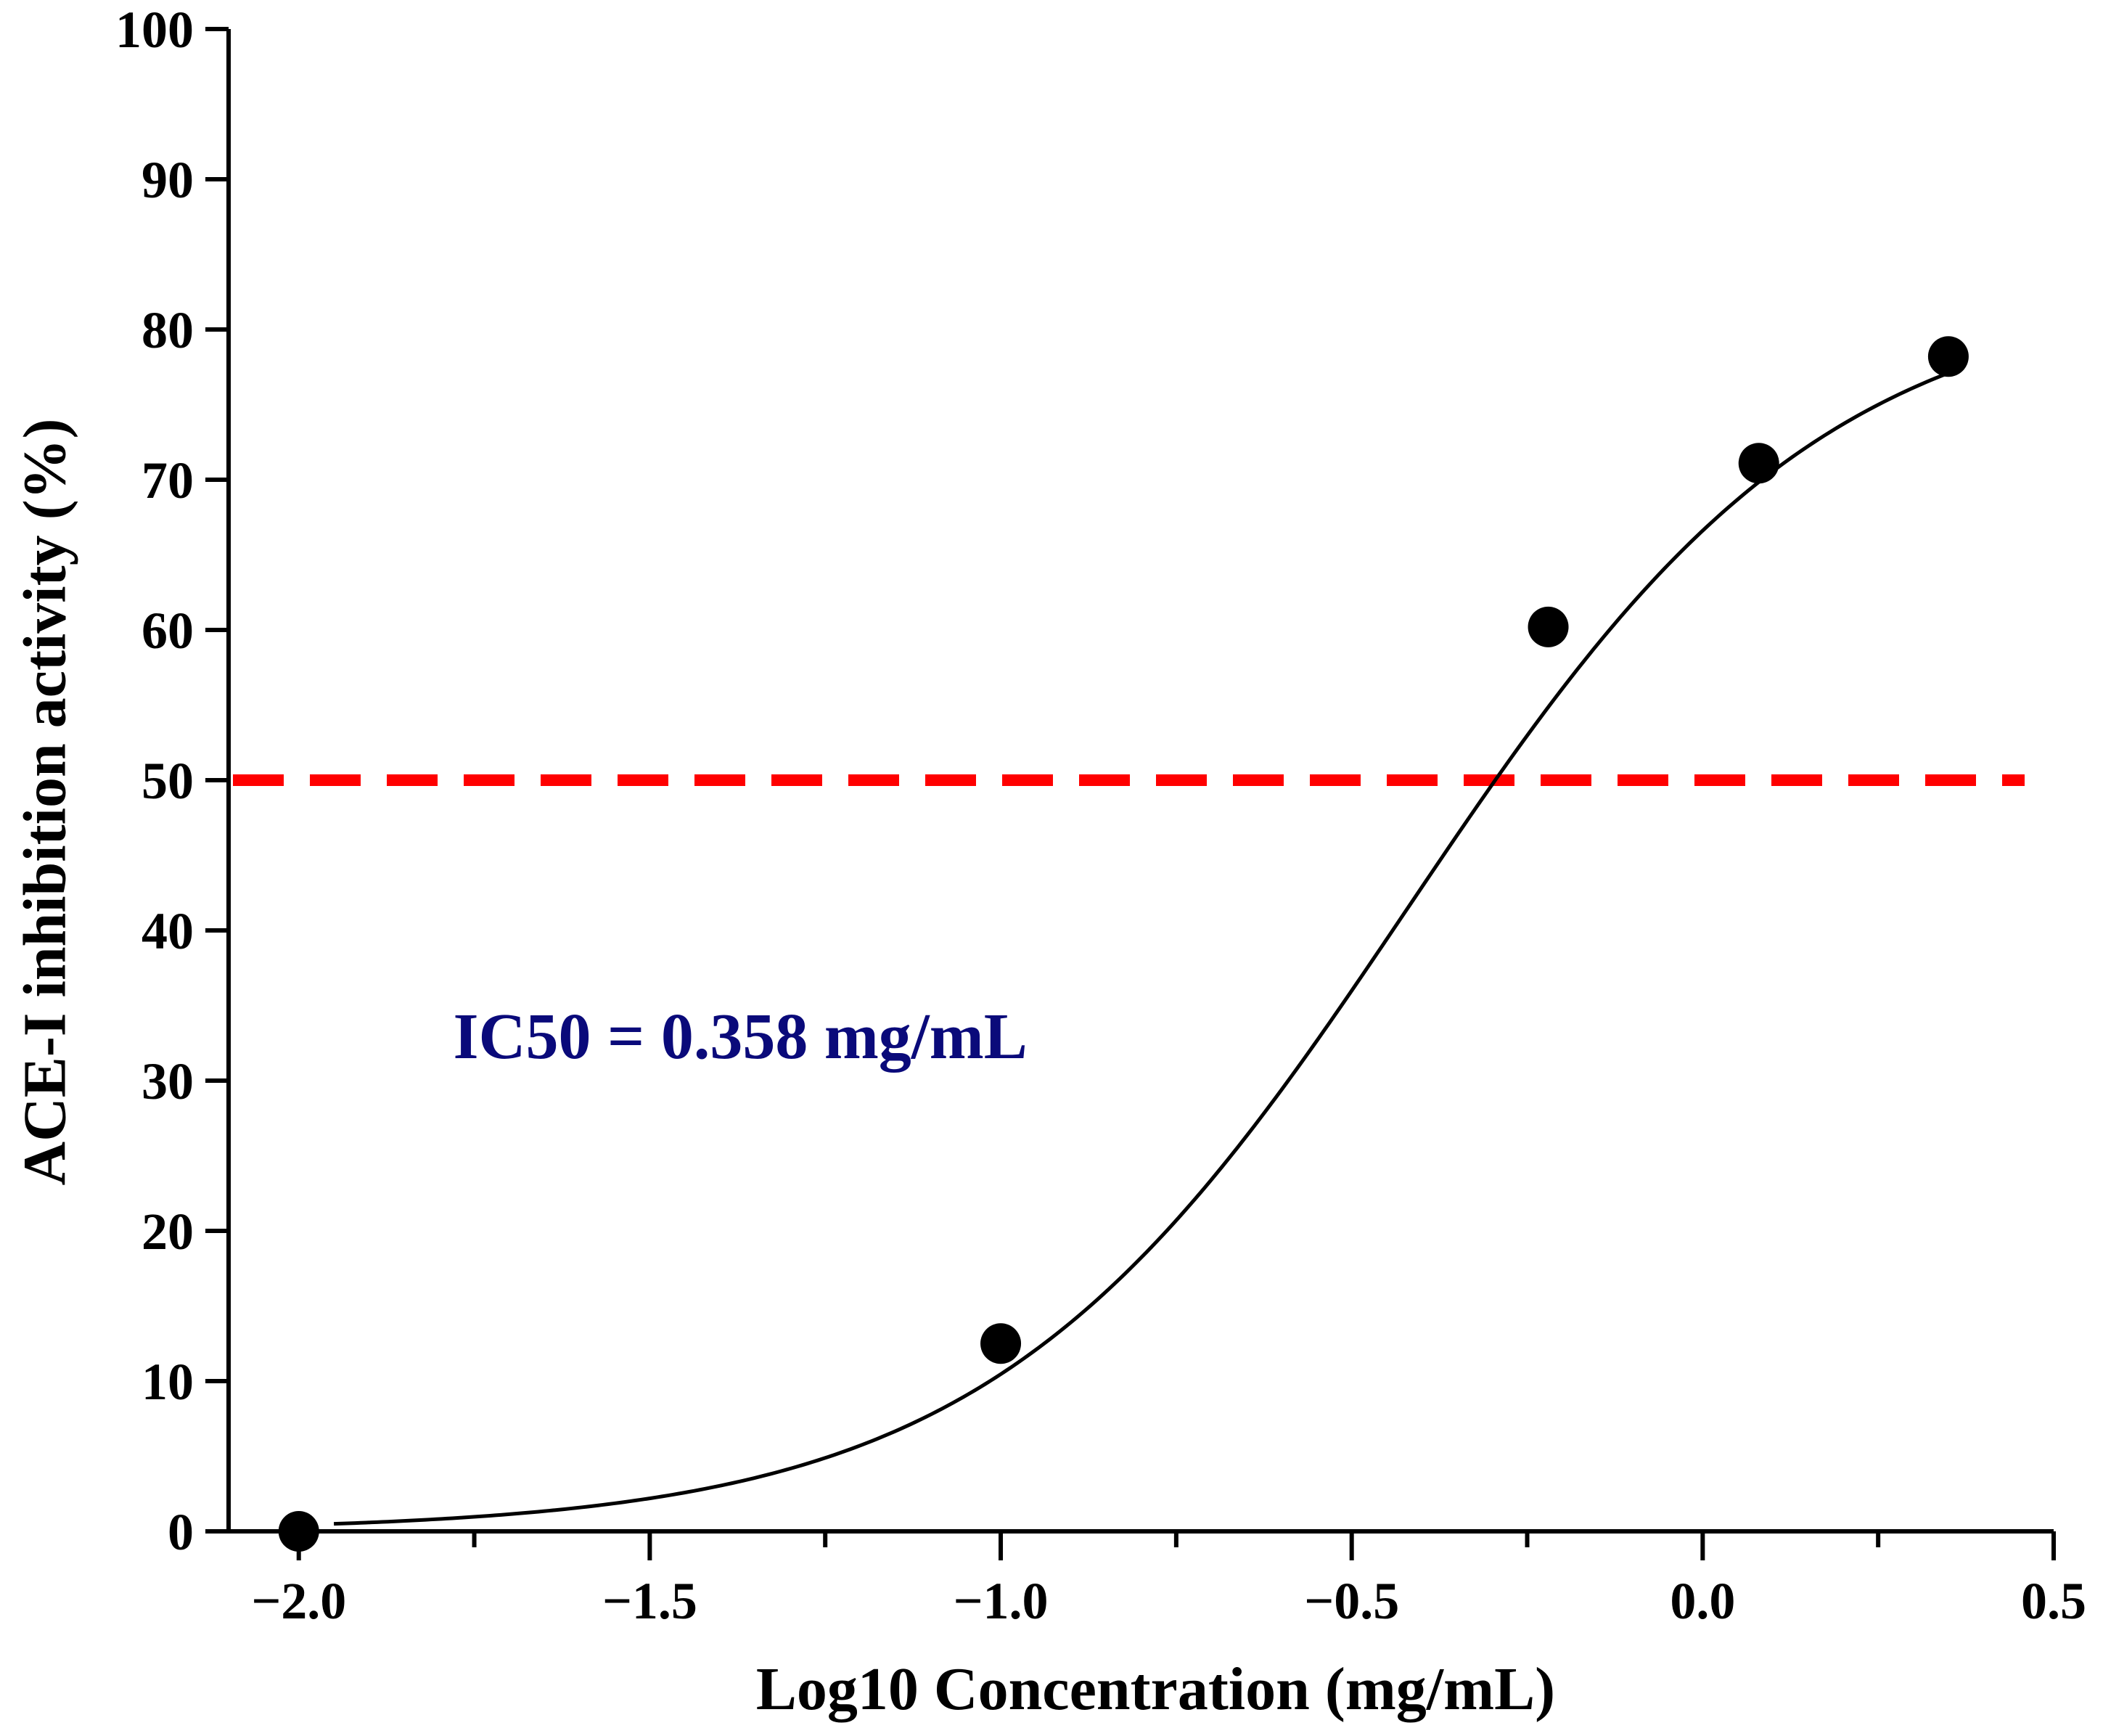 The image size is (2103, 1736). I want to click on x-tick-label: −0.5, so click(1351, 1601).